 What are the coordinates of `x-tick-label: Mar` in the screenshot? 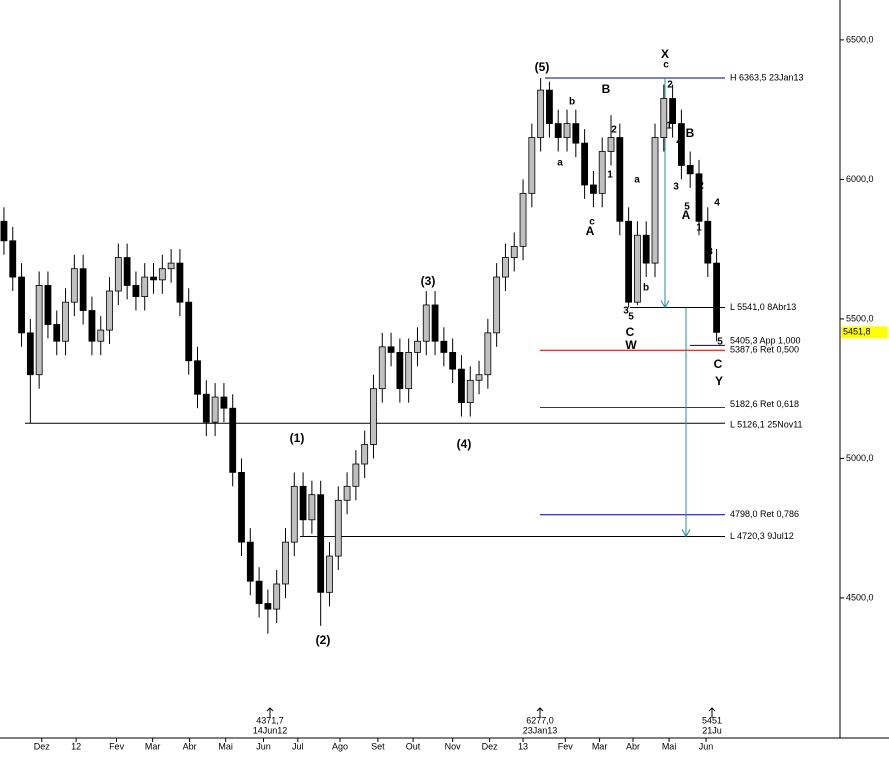 It's located at (600, 746).